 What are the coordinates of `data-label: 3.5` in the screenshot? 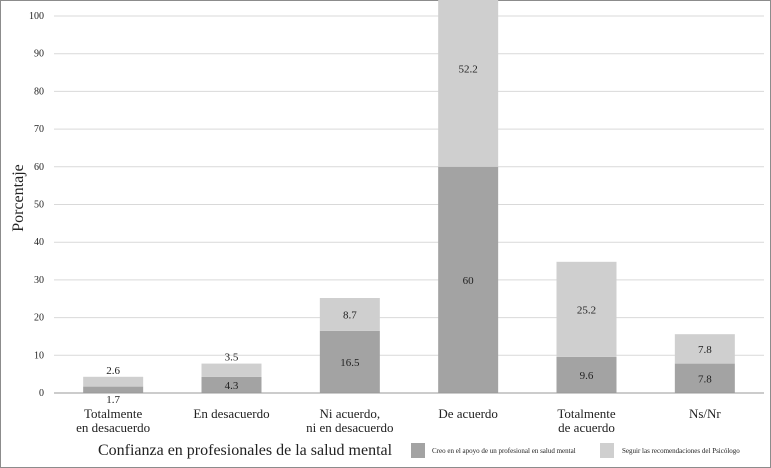 It's located at (232, 358).